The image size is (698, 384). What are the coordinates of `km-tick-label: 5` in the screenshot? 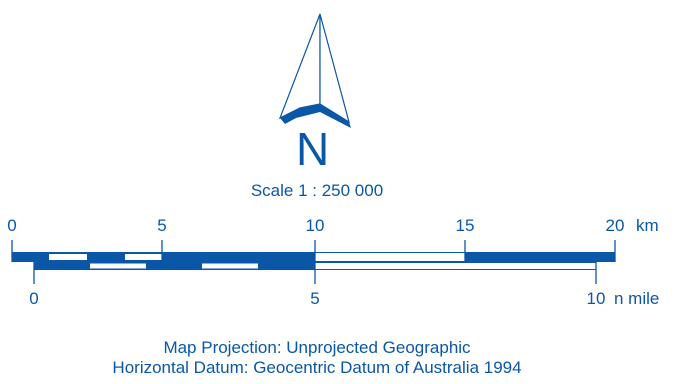 It's located at (162, 225).